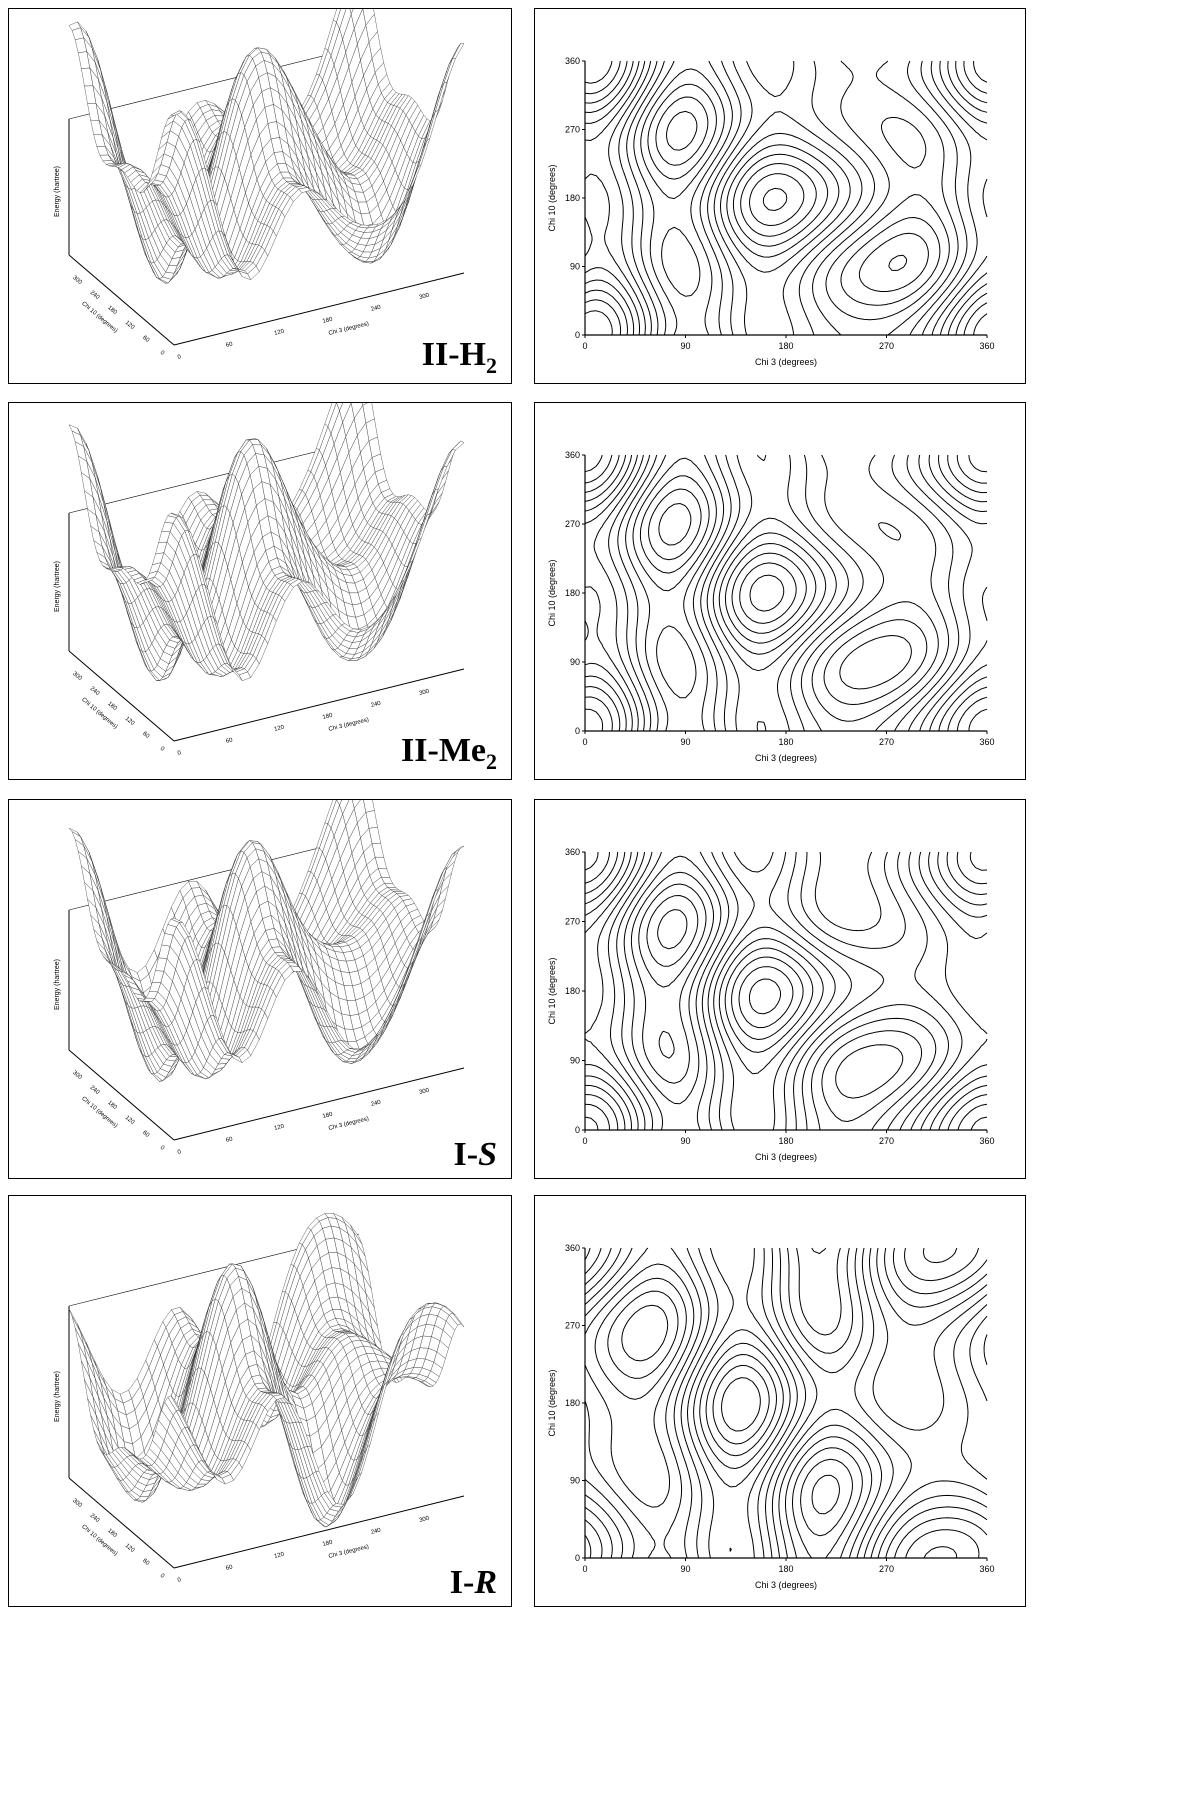  I want to click on compound-label: II-H2, so click(459, 357).